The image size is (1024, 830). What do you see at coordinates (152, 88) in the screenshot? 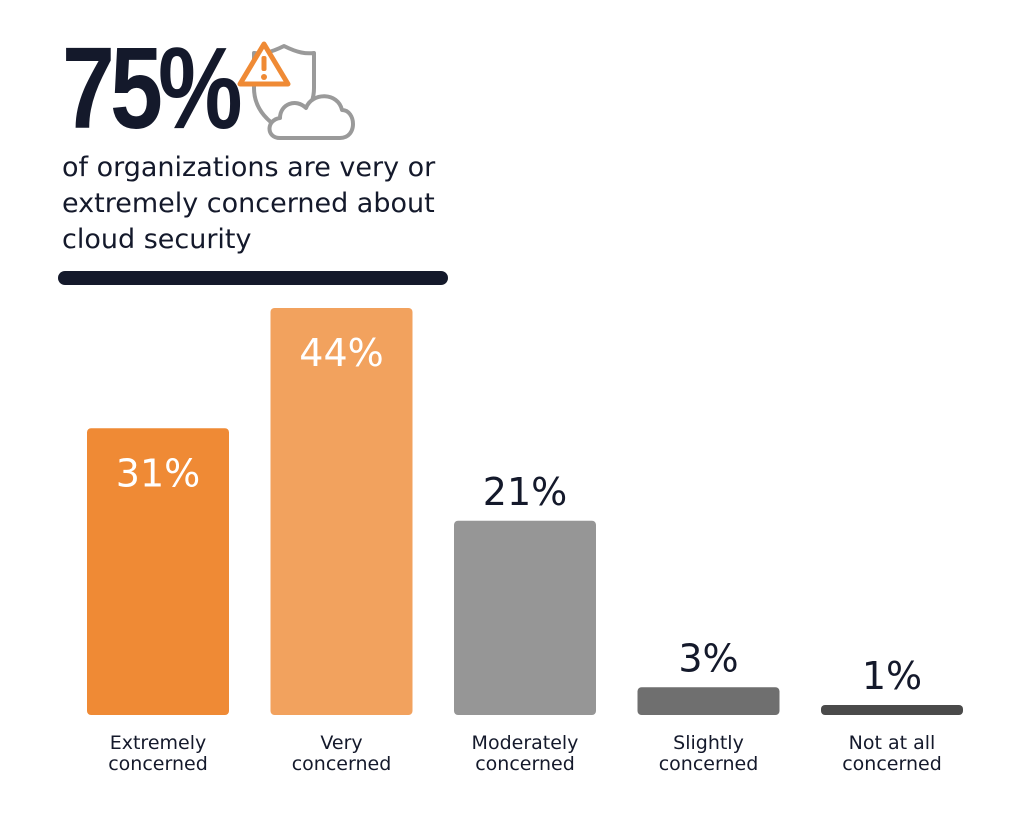
I see `headline-stat: 75%` at bounding box center [152, 88].